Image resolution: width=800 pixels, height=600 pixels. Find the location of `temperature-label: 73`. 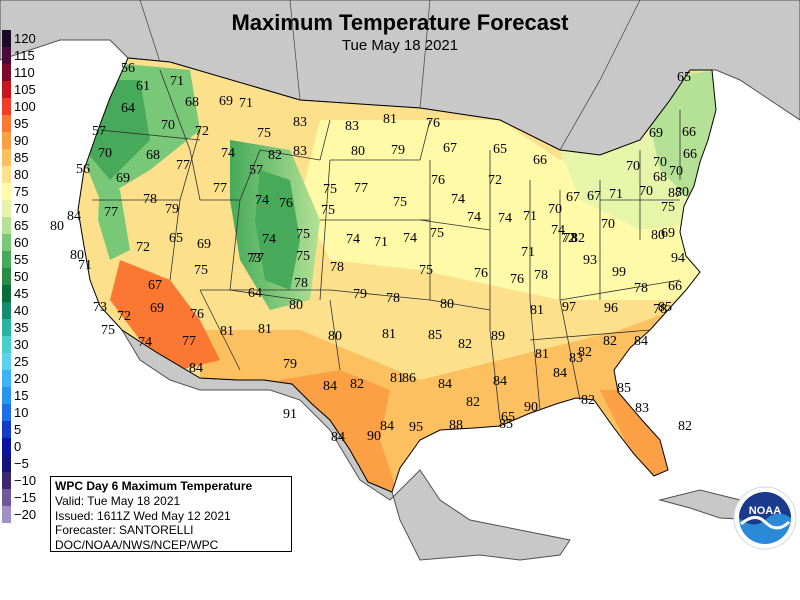

temperature-label: 73 is located at coordinates (570, 238).